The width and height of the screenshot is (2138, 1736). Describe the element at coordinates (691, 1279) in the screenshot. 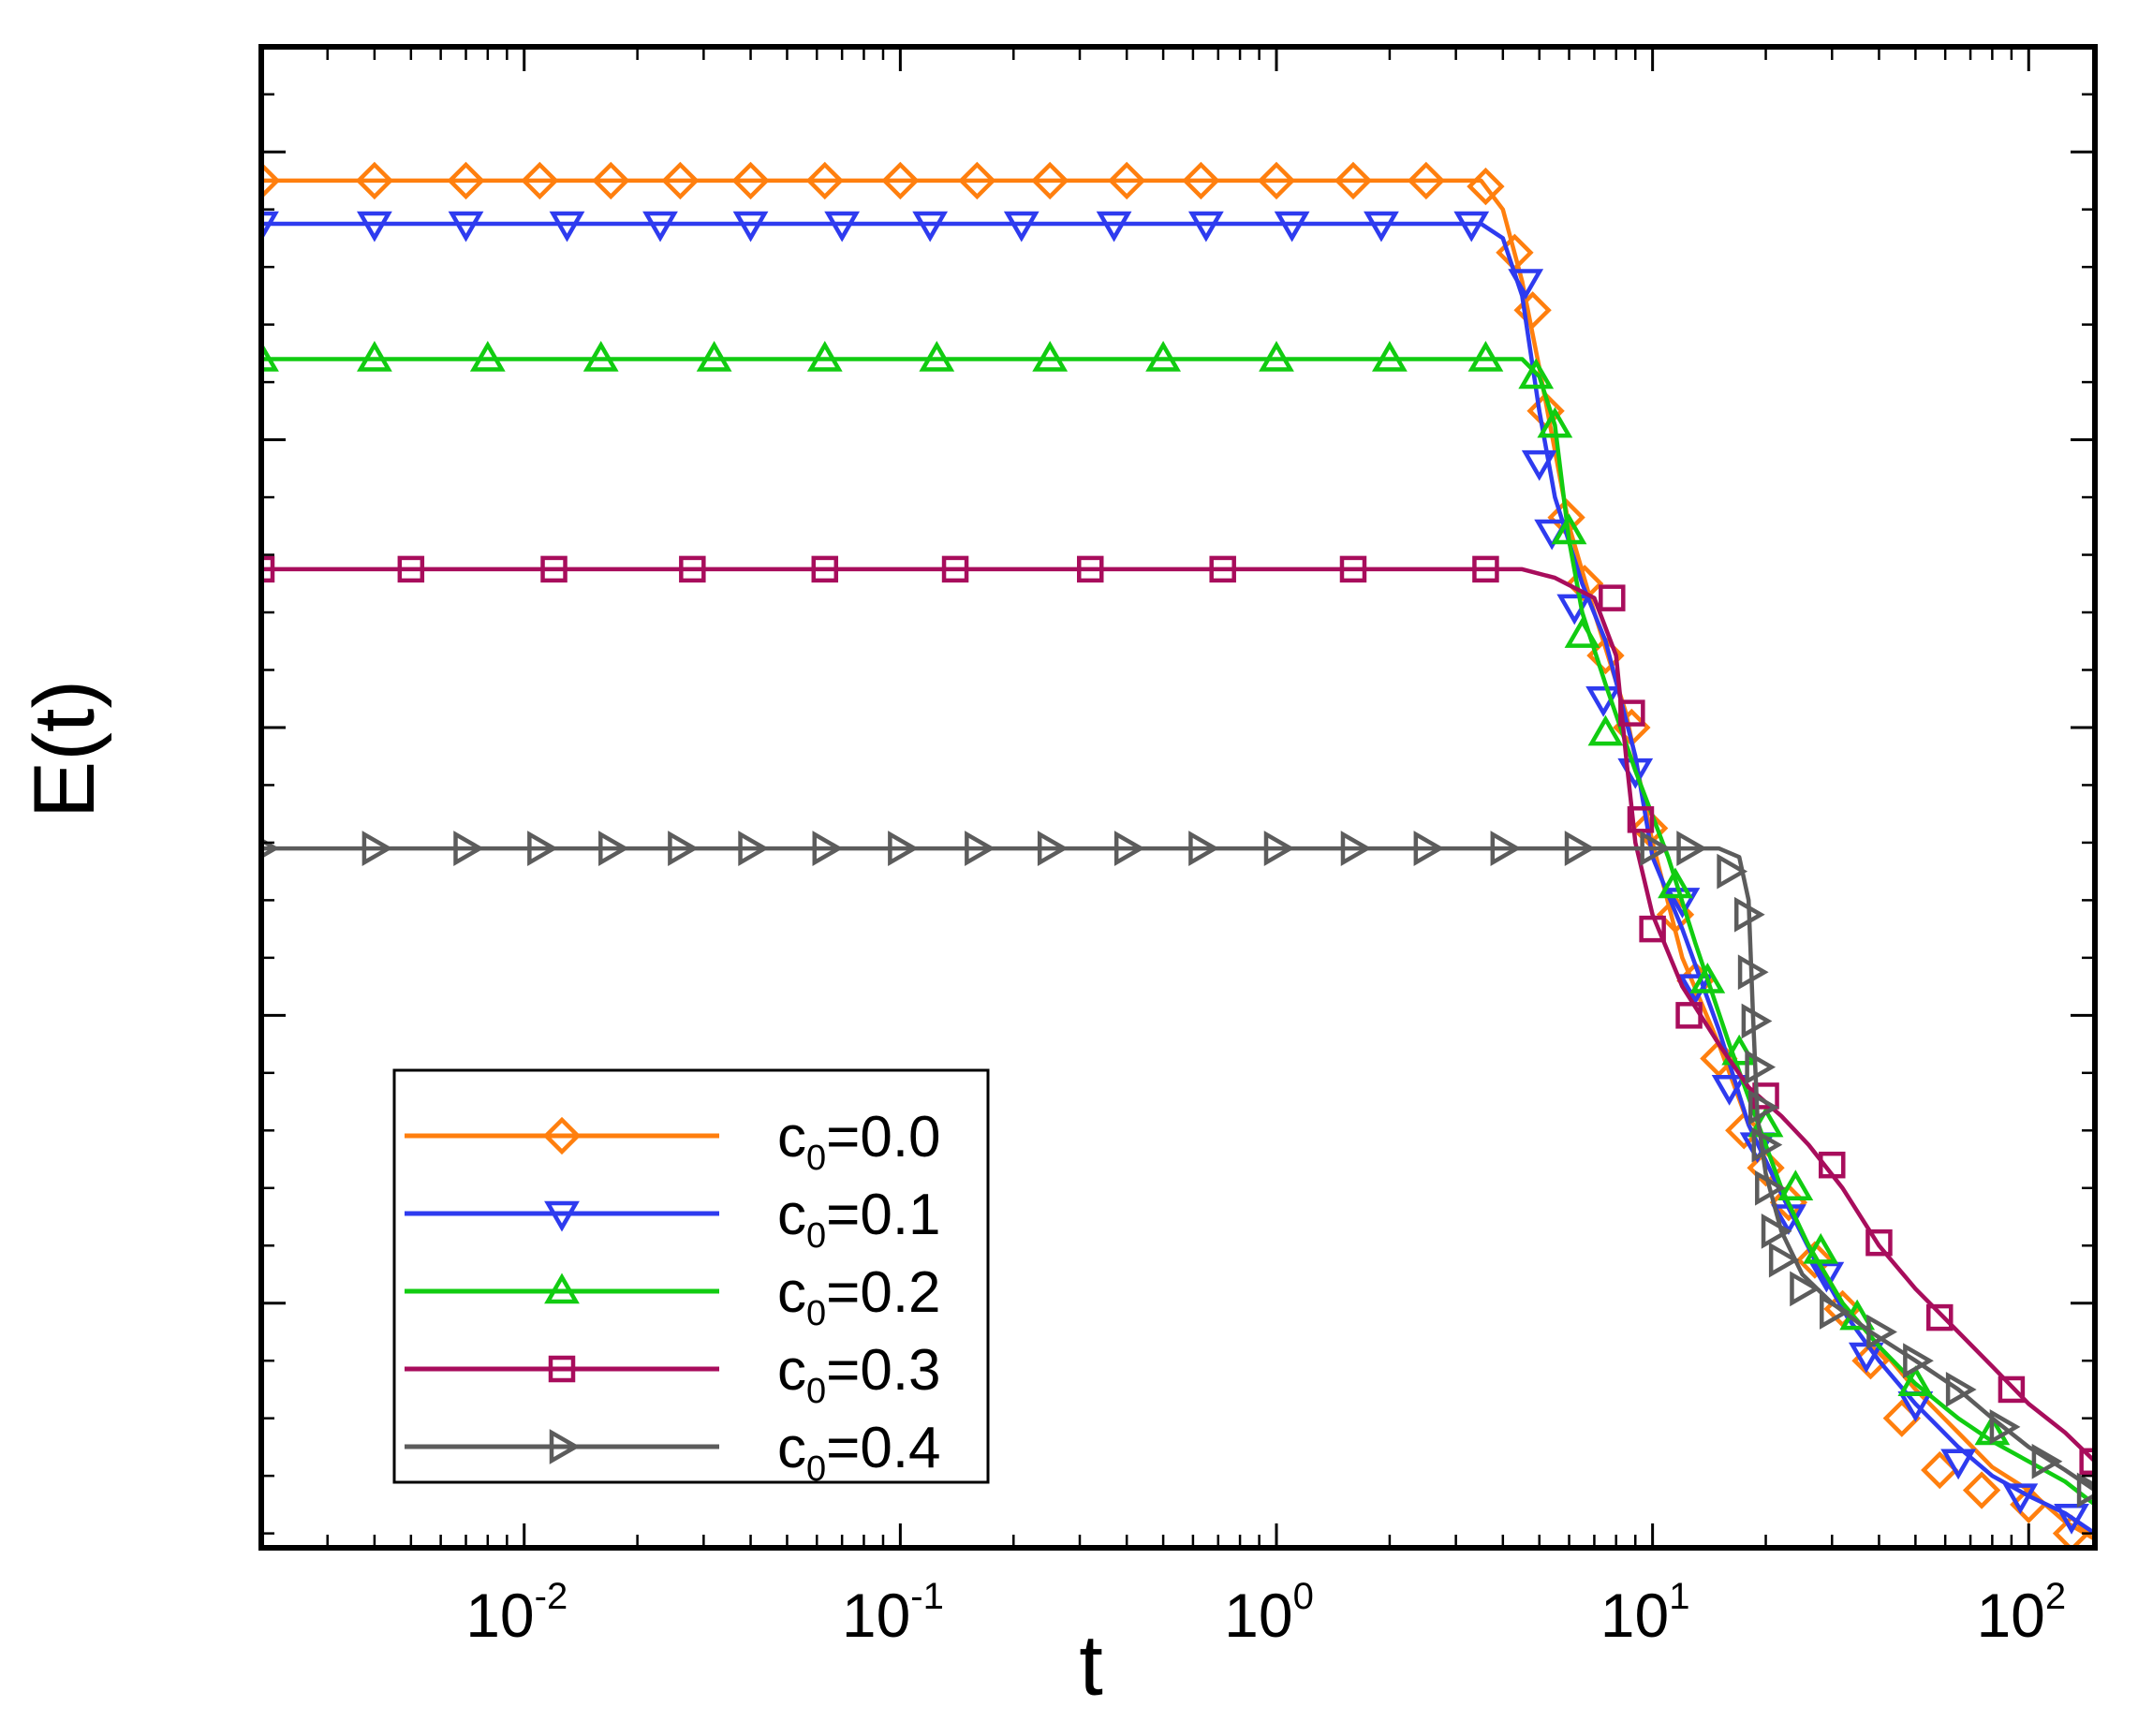

I see `legend: c0=0.0c0=0.1c0=0.2c0=0.3c0=0.4` at that location.